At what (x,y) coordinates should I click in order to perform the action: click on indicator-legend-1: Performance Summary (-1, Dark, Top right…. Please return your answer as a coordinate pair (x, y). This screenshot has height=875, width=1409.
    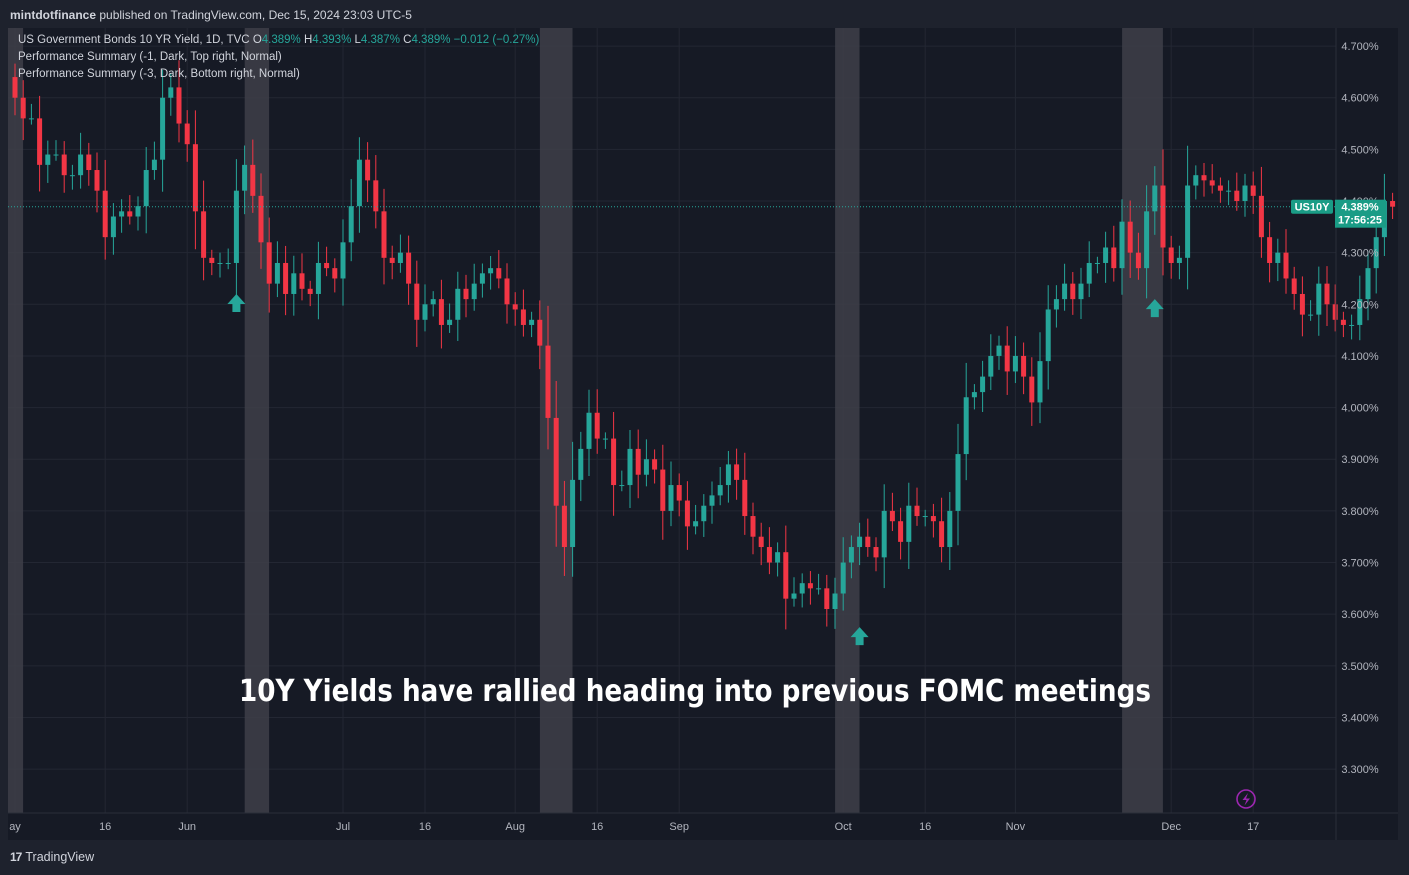
    Looking at the image, I should click on (150, 57).